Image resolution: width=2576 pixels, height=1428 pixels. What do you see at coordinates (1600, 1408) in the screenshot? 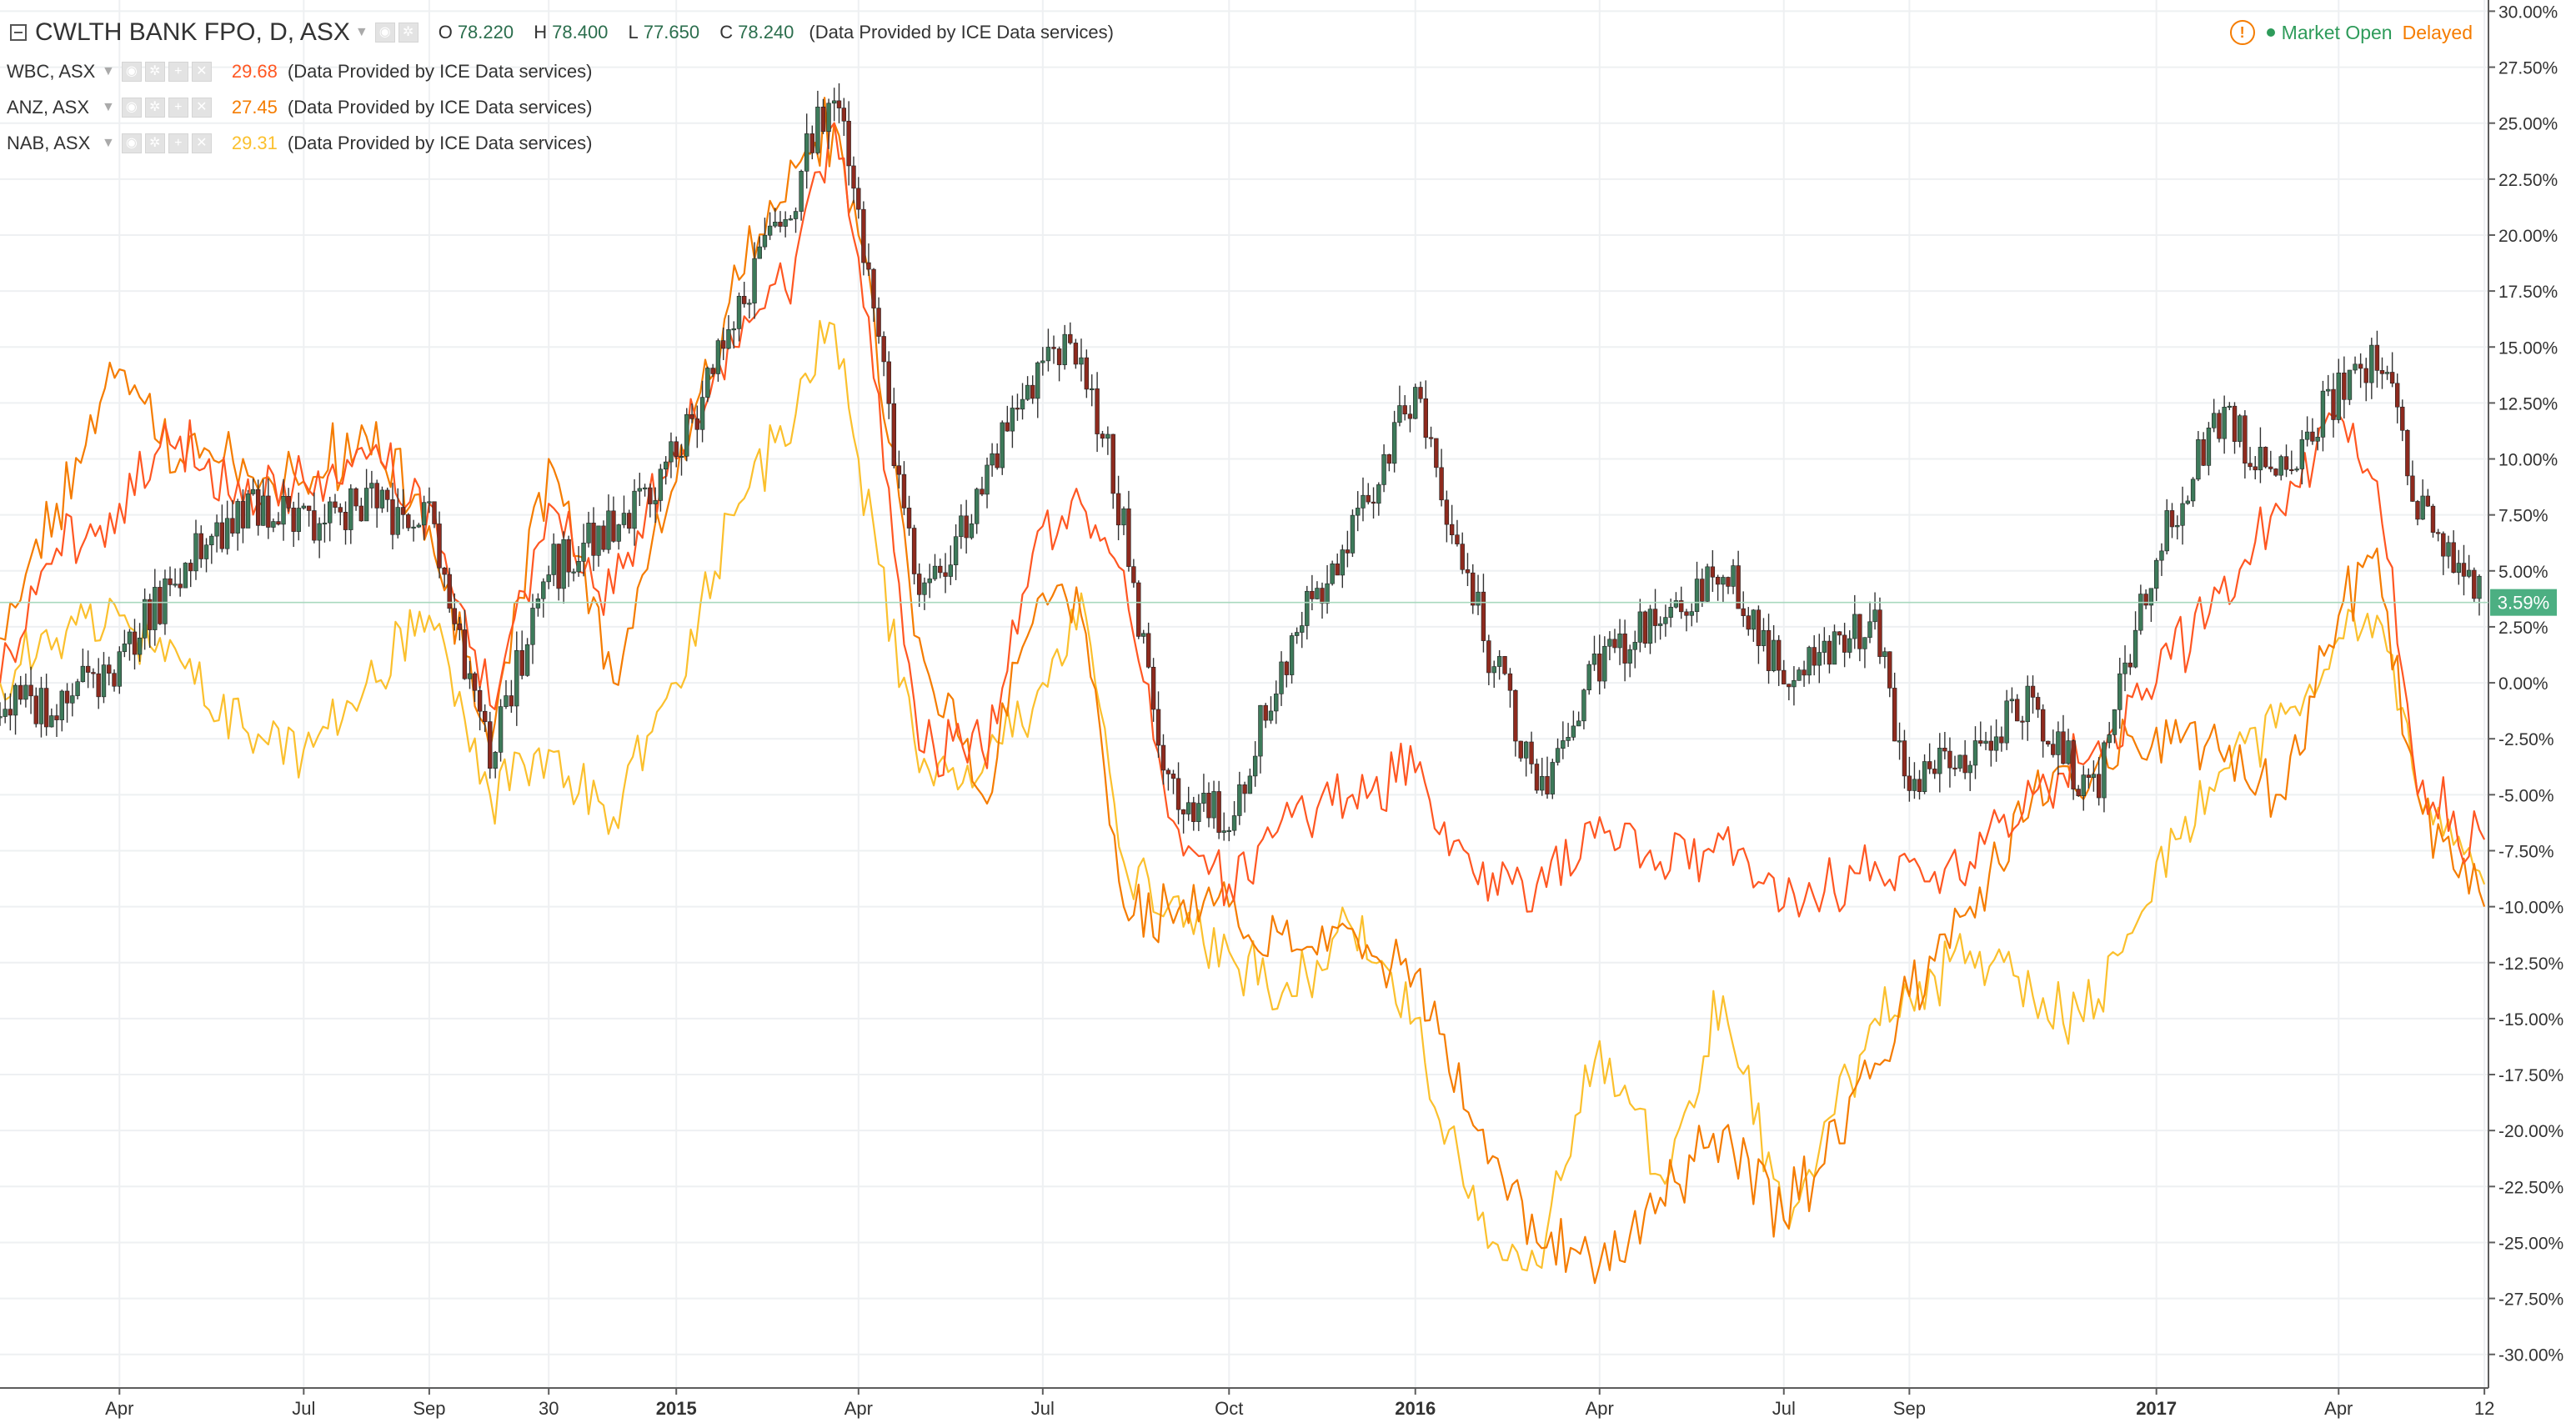
I see `x-tick-label: Apr` at bounding box center [1600, 1408].